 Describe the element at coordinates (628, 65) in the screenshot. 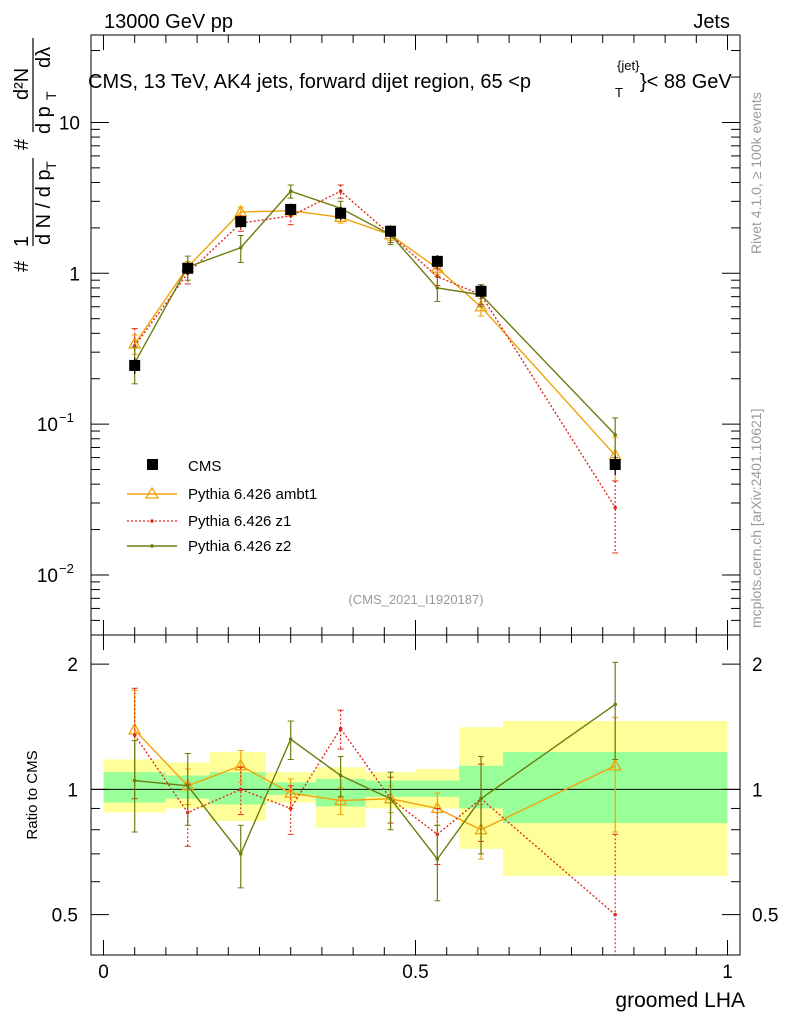

I see `chart-title-superscript: {jet}` at that location.